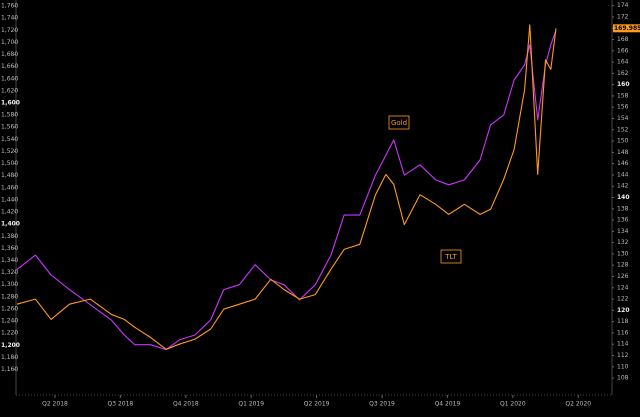 This screenshot has height=417, width=640. I want to click on y-tick-label: 1,340, so click(9, 260).